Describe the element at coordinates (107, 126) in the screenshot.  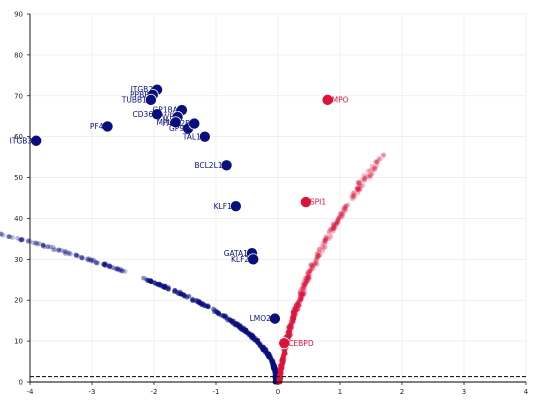
I see `gene-point-pf4` at that location.